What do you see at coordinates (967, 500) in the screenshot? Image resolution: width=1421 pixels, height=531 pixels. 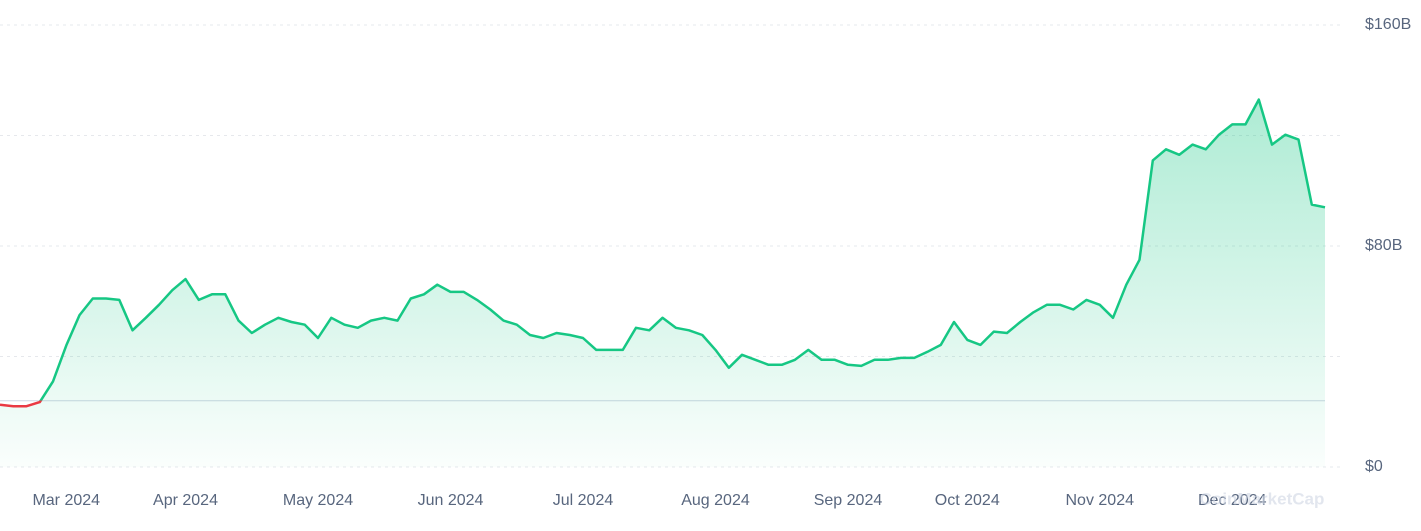 I see `x-tick-label: Oct 2024` at bounding box center [967, 500].